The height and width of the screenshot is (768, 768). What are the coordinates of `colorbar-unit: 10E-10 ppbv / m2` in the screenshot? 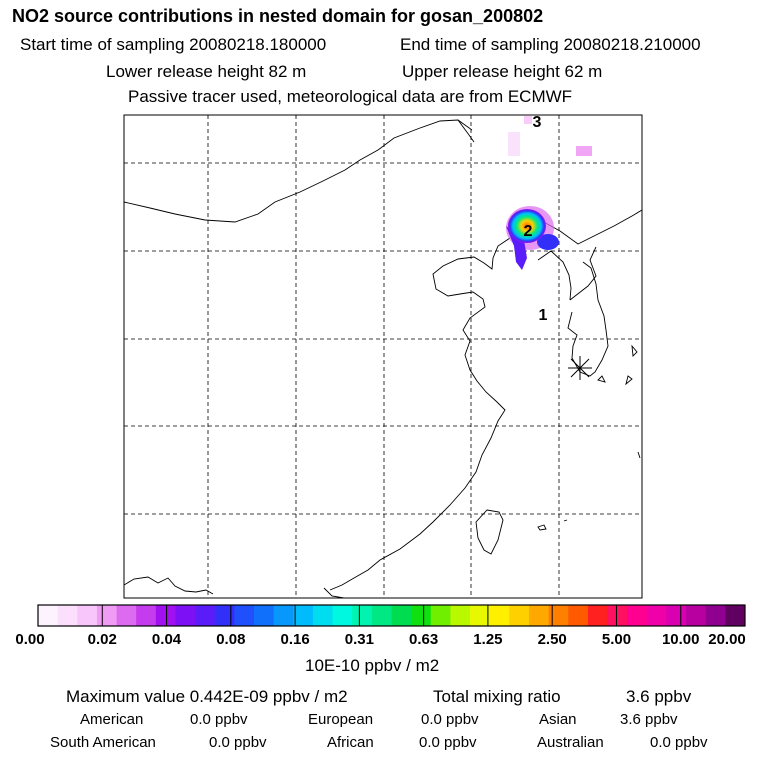 It's located at (372, 665).